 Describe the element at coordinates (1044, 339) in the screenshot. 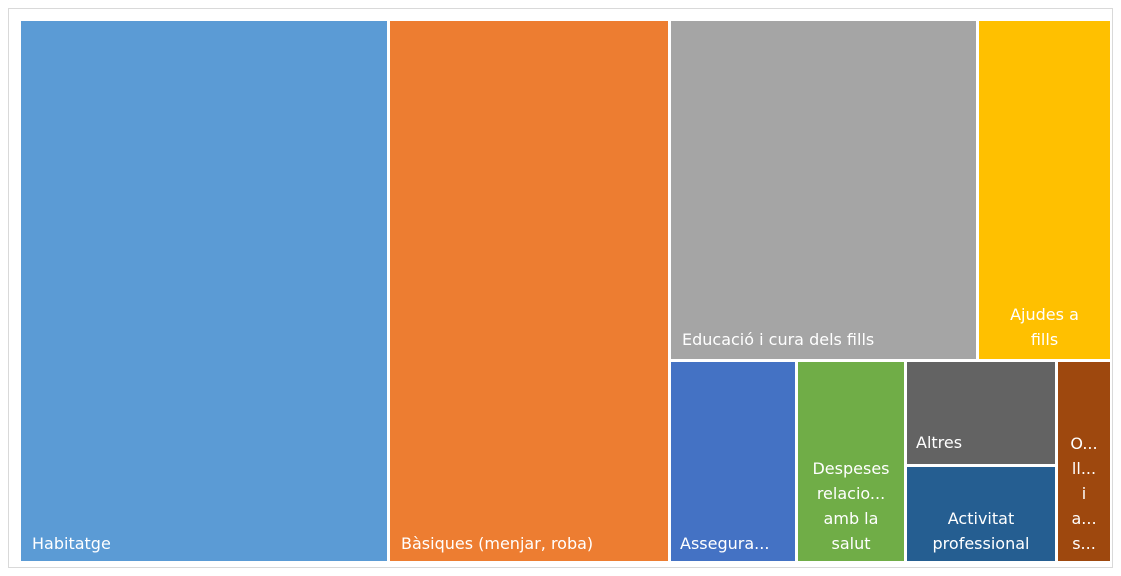

I see `treemap-tile-label-line: fills` at that location.